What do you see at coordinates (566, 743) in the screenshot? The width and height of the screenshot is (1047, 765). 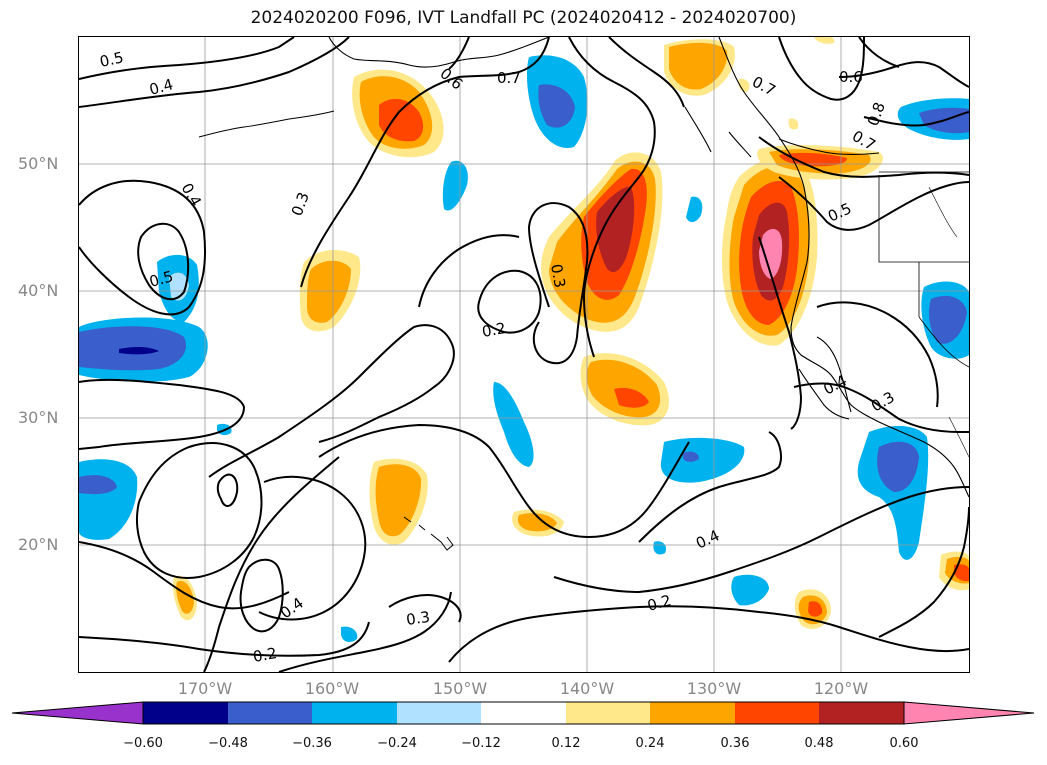 I see `colorbar-tick: 0.12` at bounding box center [566, 743].